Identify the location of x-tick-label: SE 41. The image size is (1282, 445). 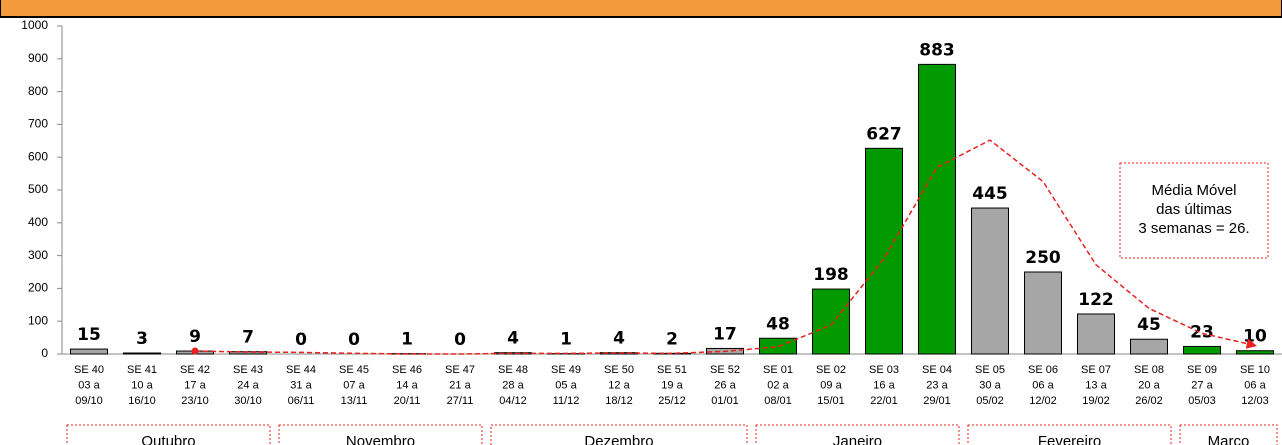
(142, 370).